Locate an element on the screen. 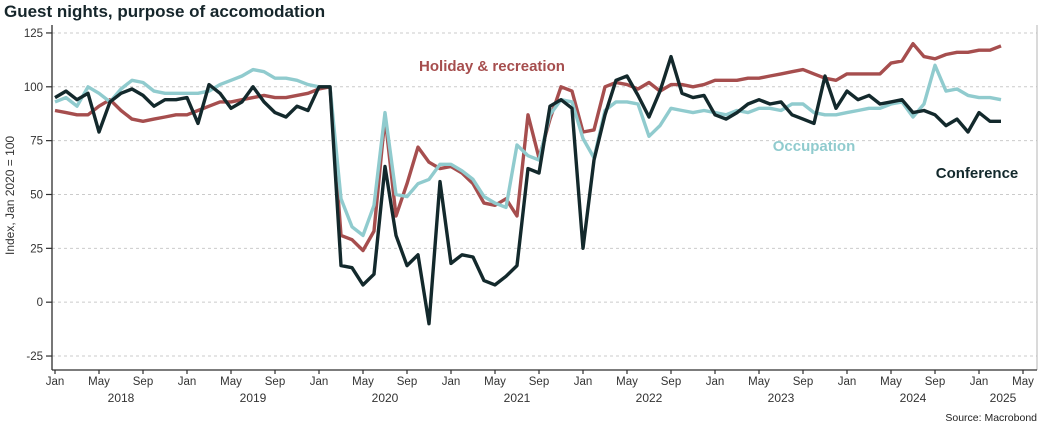 This screenshot has height=433, width=1050. source-credit: Source: Macrobond is located at coordinates (991, 418).